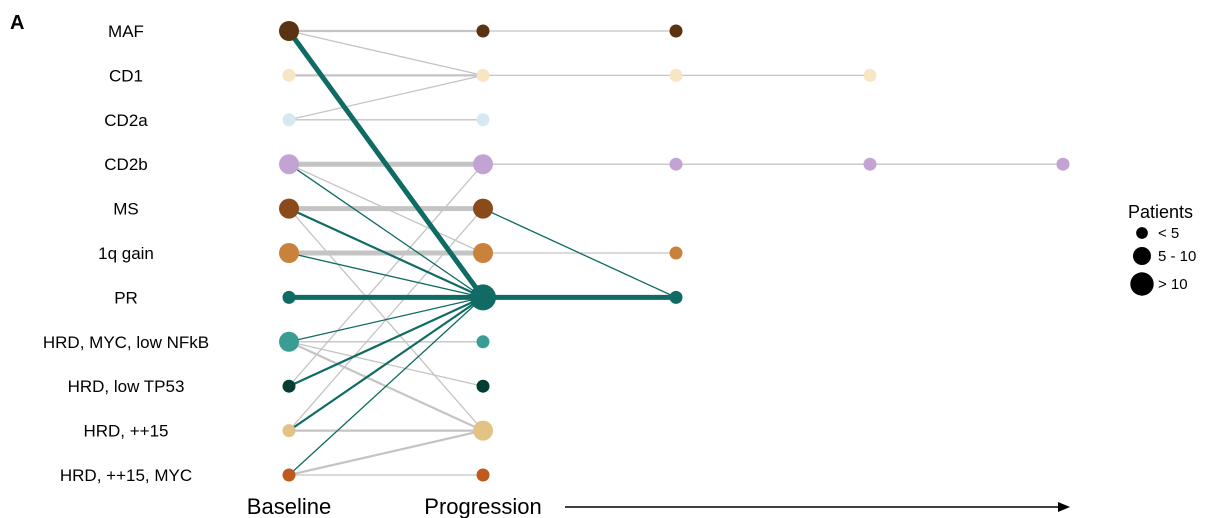 This screenshot has height=518, width=1210. I want to click on panel-letter: A, so click(17, 23).